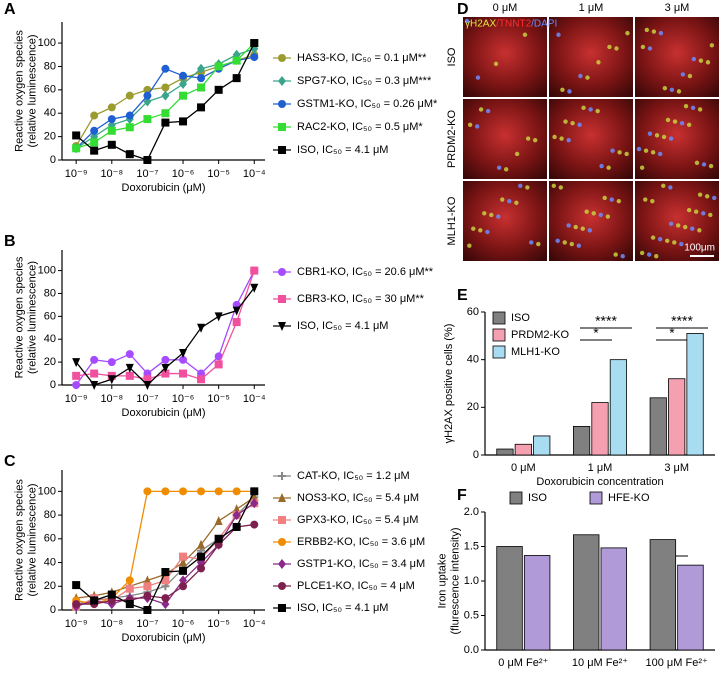 This screenshot has width=728, height=674. Describe the element at coordinates (50, 562) in the screenshot. I see `y-tick-label: 40` at that location.